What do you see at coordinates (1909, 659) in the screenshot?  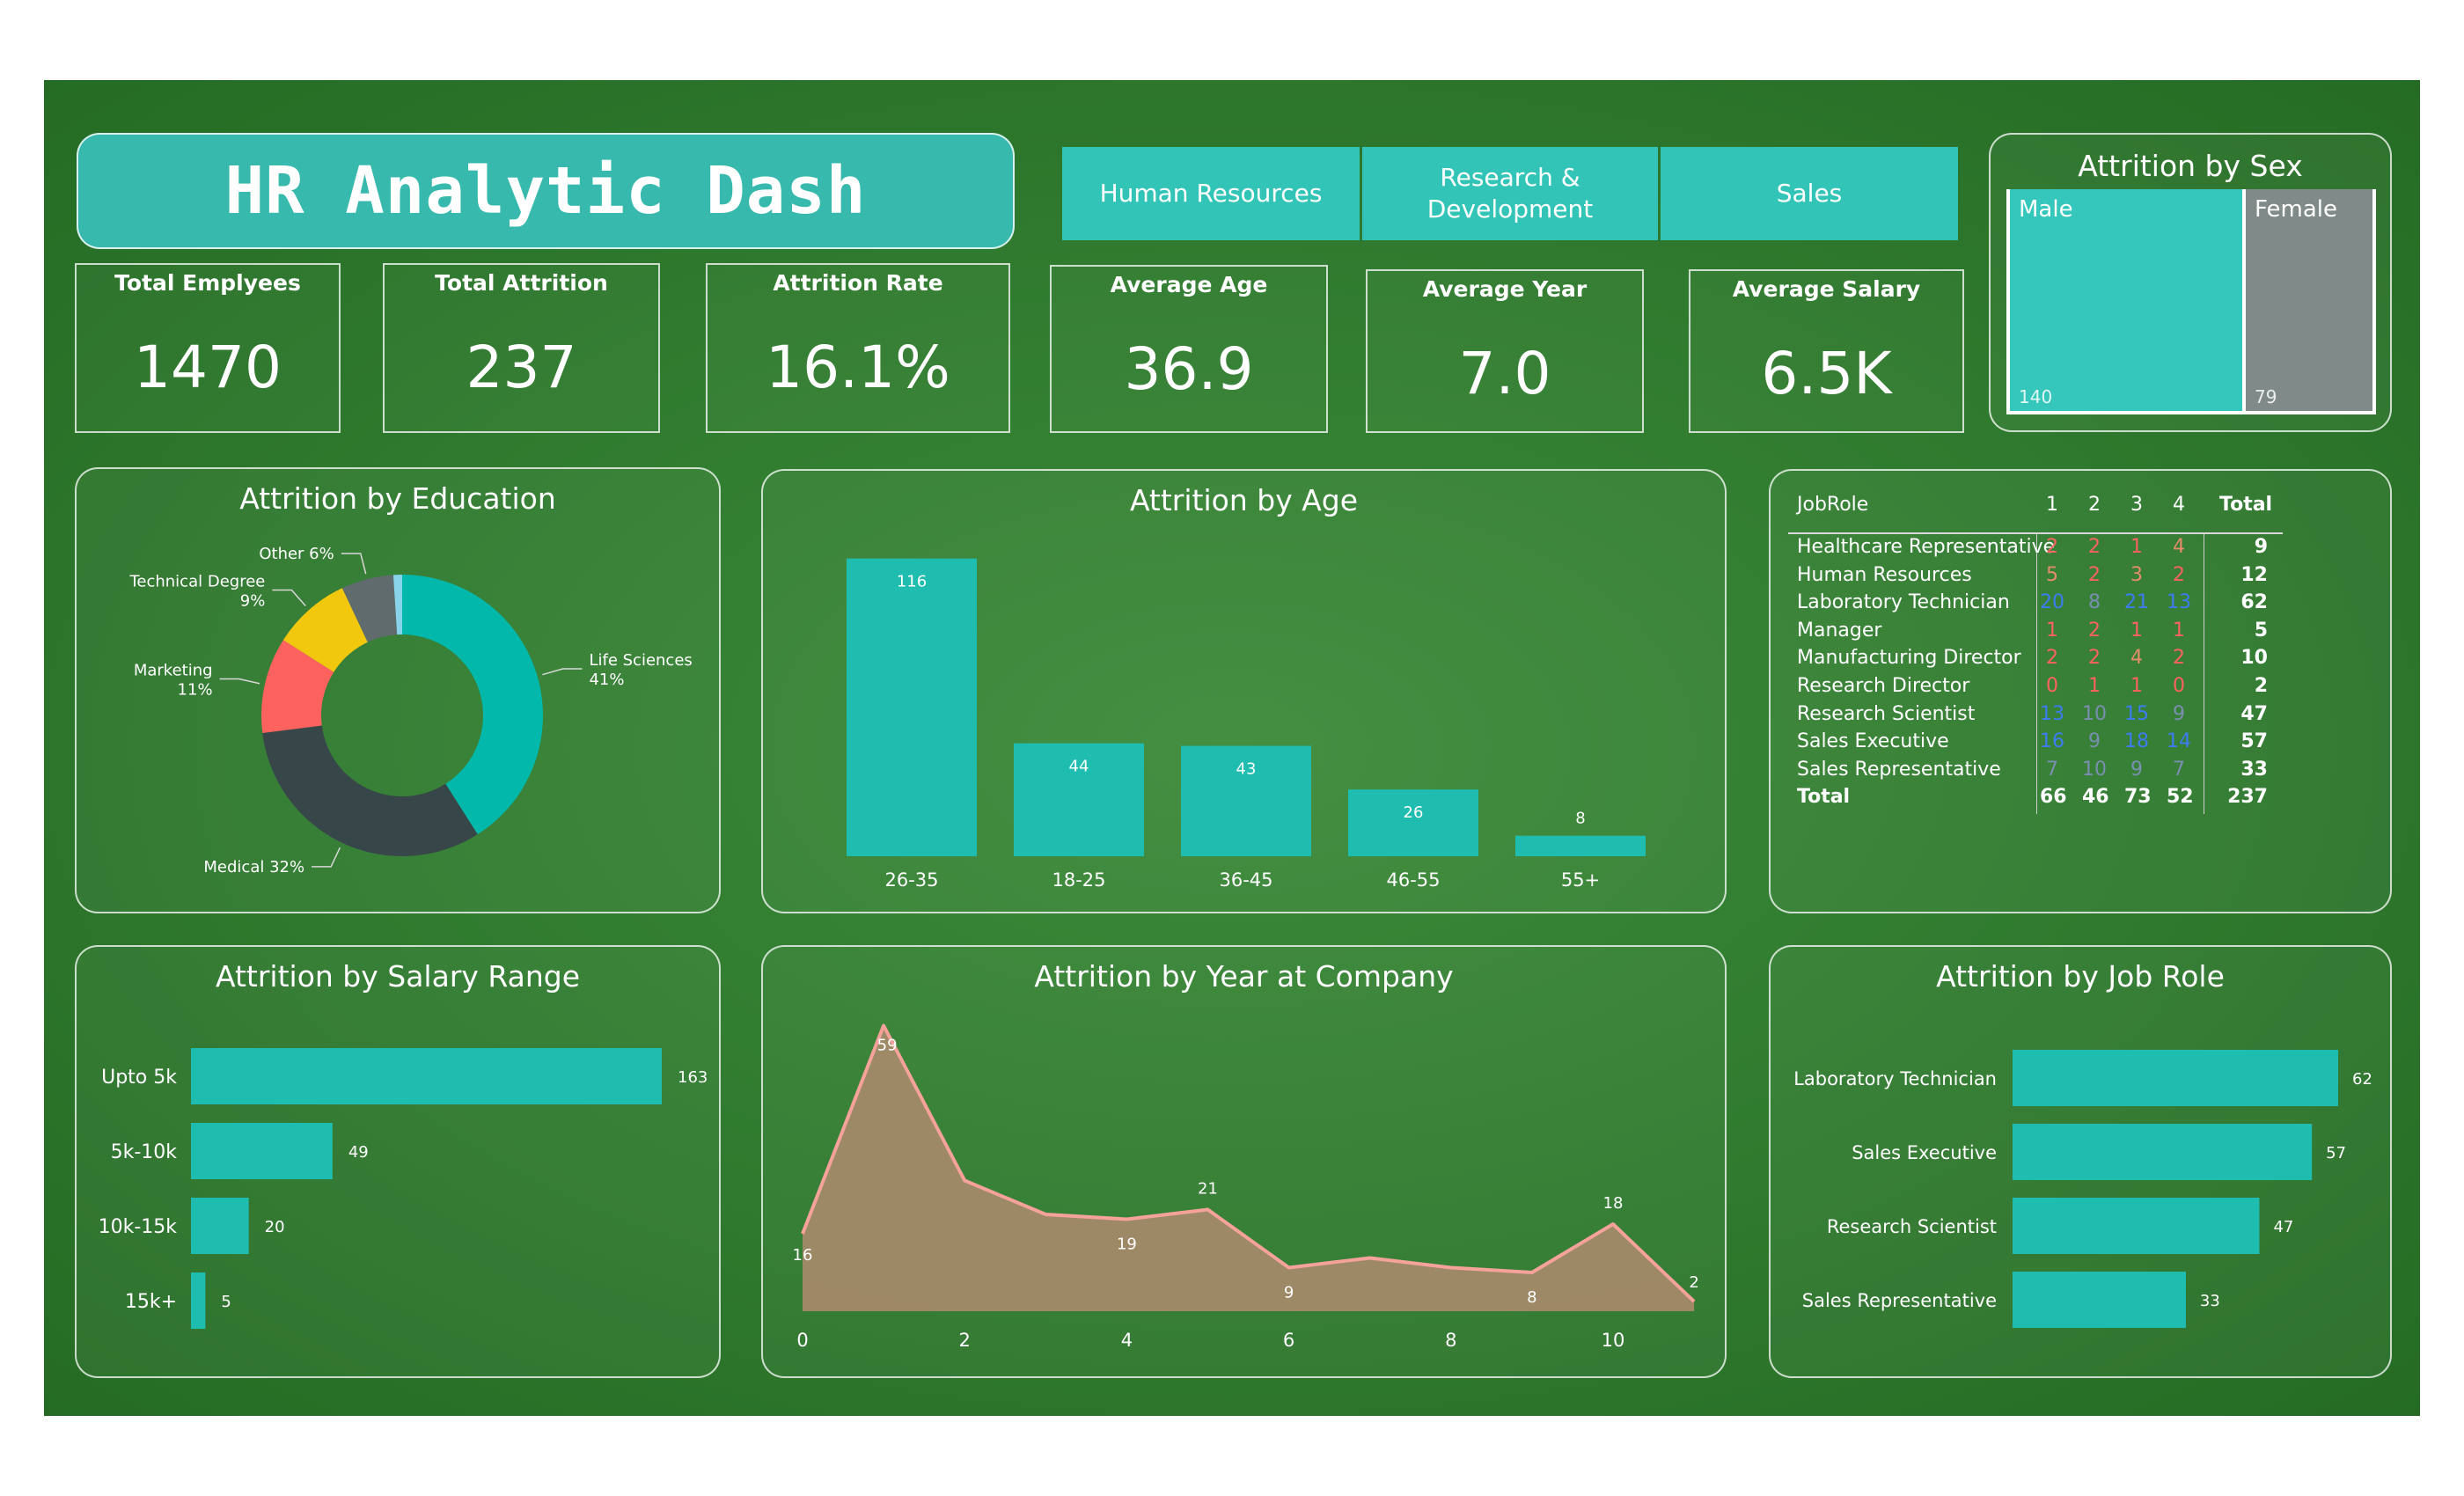 I see `matrix-row-role: Manufacturing Director` at bounding box center [1909, 659].